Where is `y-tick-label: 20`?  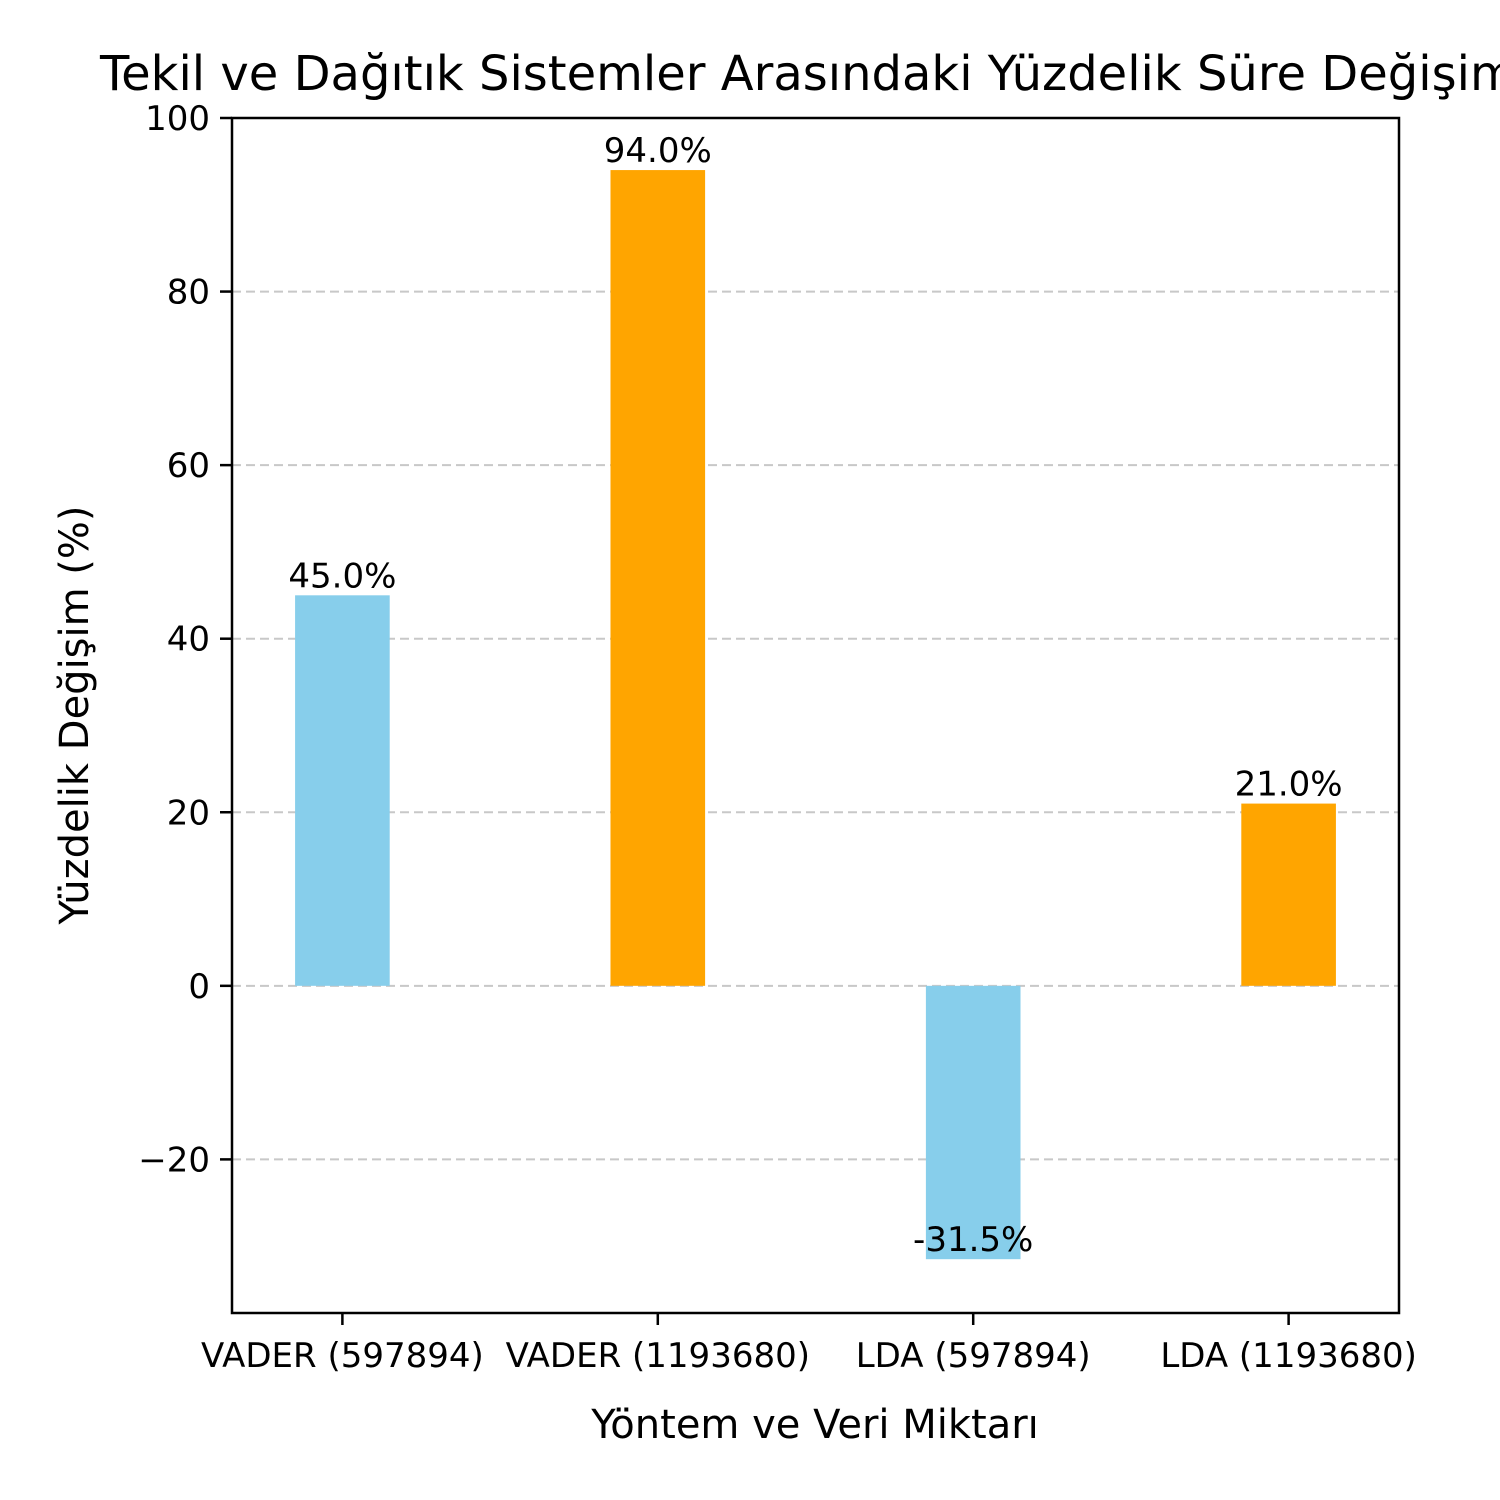
y-tick-label: 20 is located at coordinates (188, 813).